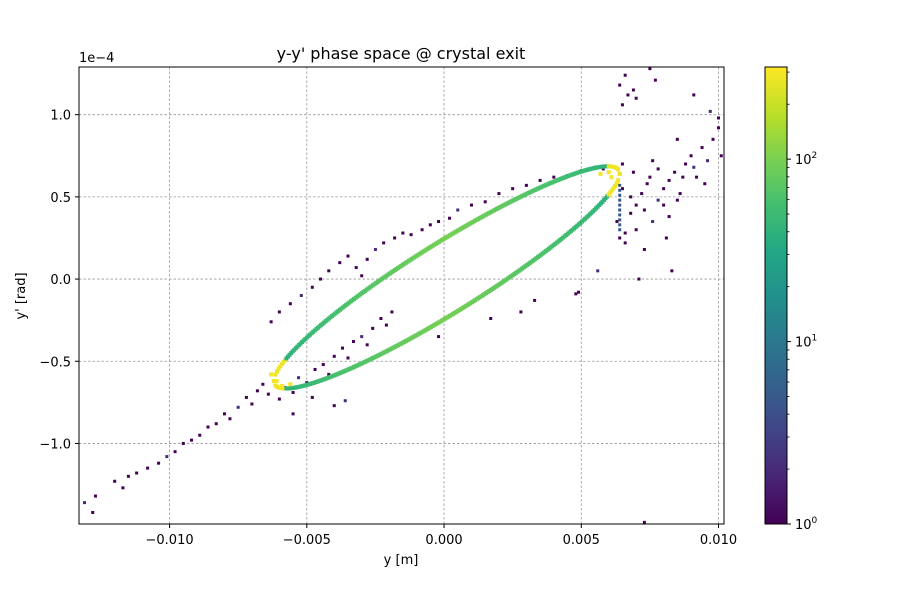  Describe the element at coordinates (60, 116) in the screenshot. I see `y-tick-label: 1.0` at that location.